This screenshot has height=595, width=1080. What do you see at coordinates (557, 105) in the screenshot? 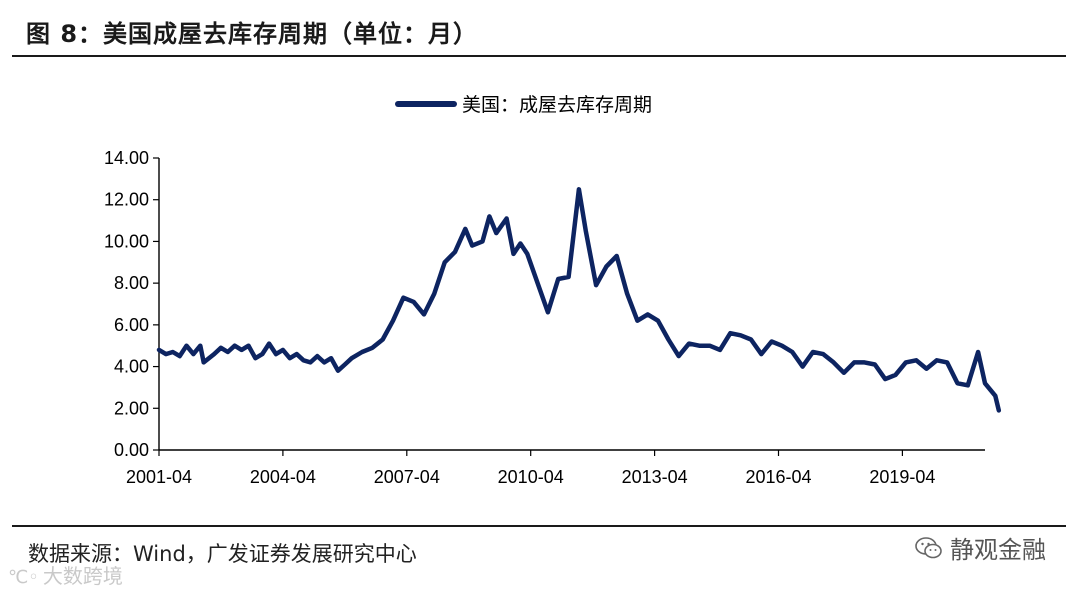
I see `legend-label: 美国：成屋去库存周期` at bounding box center [557, 105].